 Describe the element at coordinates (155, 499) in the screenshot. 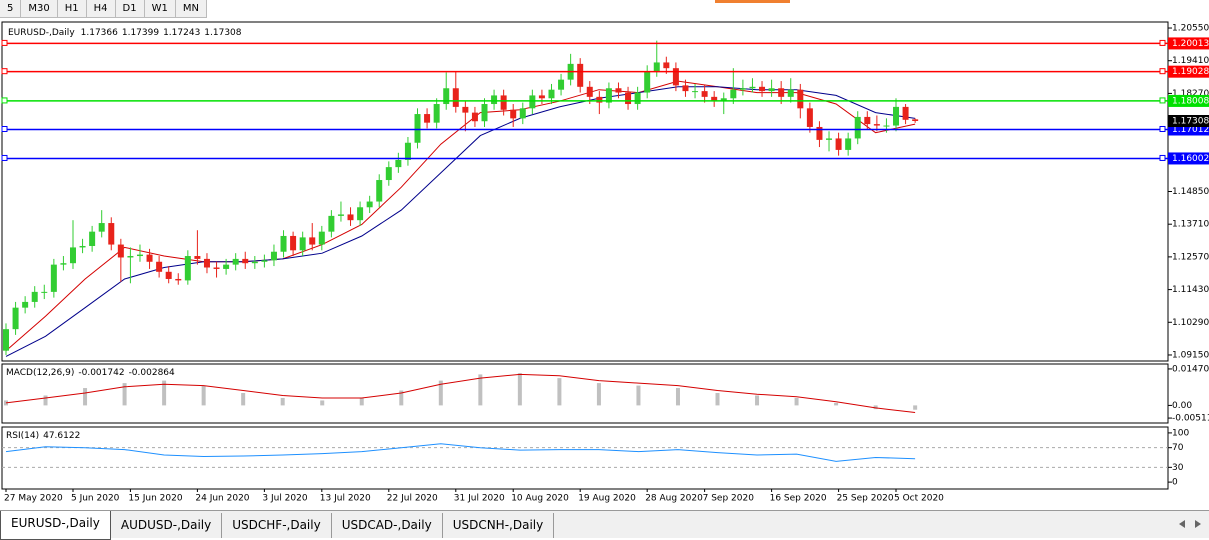

I see `x-tick-label: 15 Jun 2020` at that location.